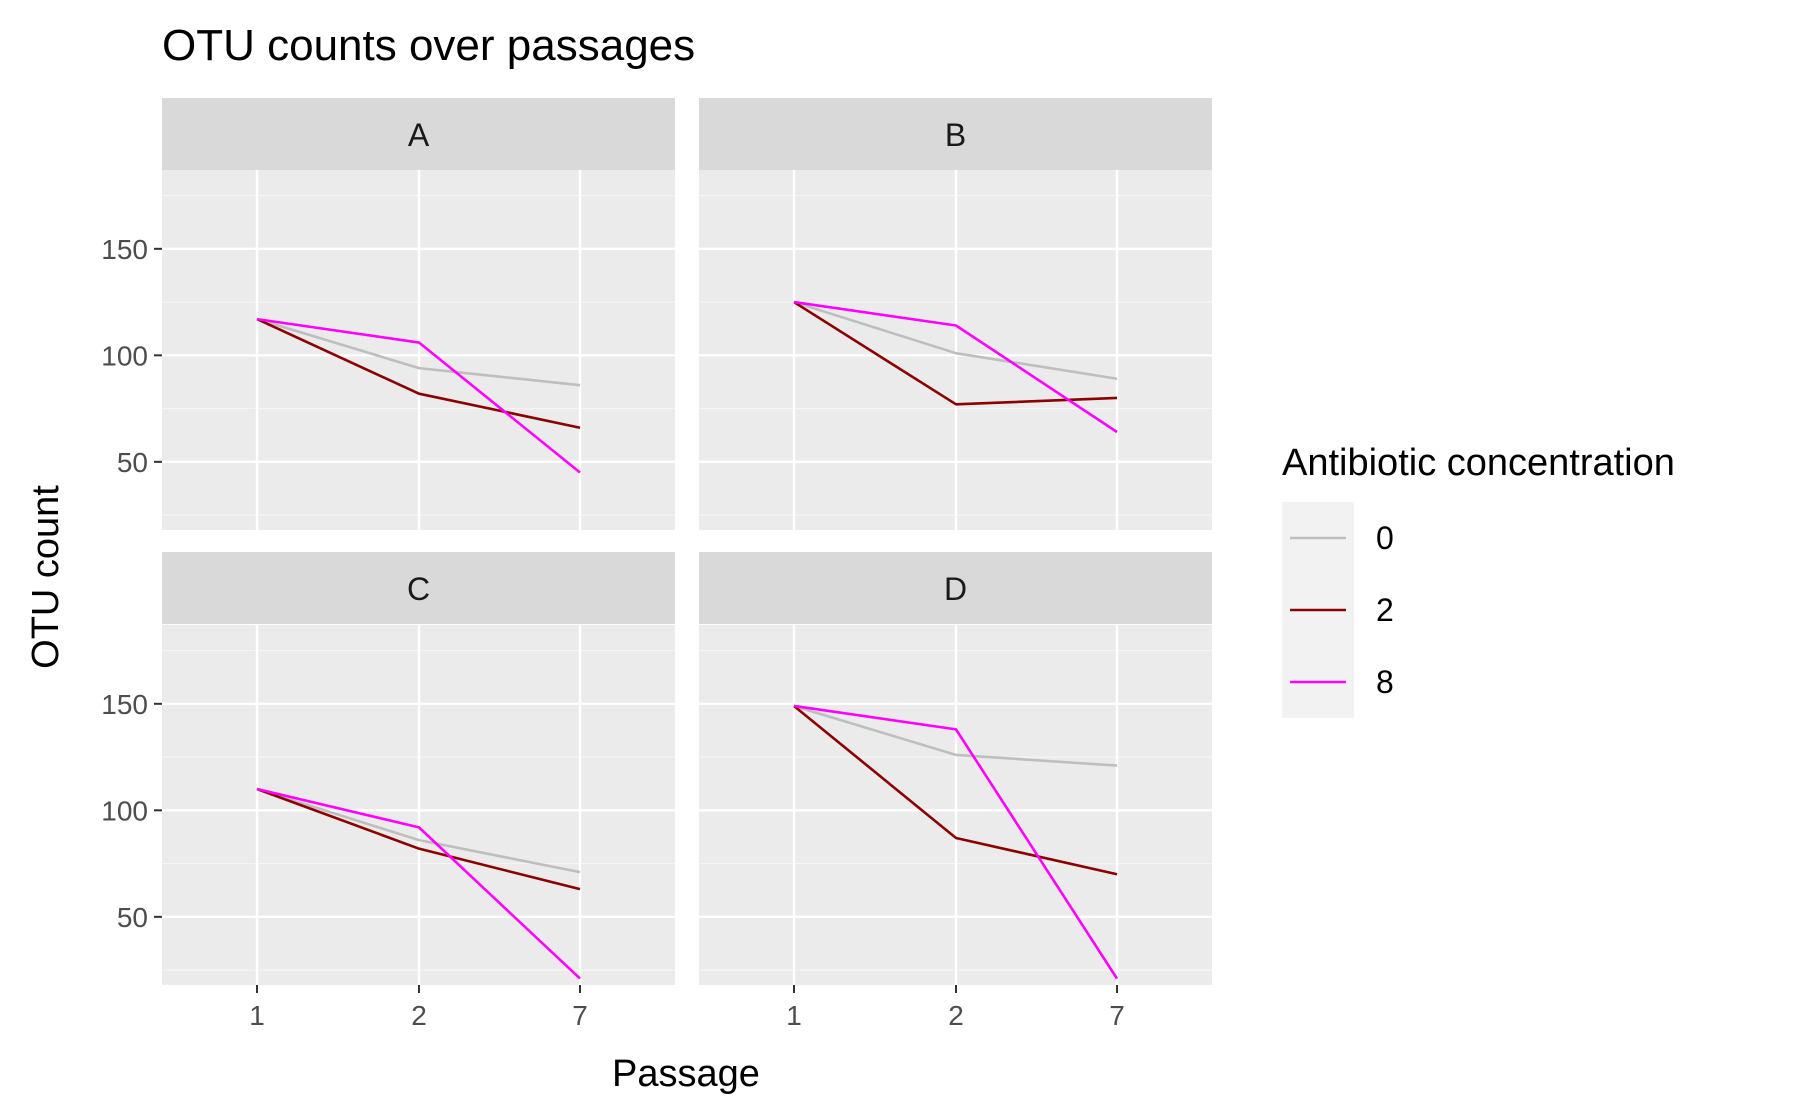  I want to click on legend-label: 0, so click(1385, 538).